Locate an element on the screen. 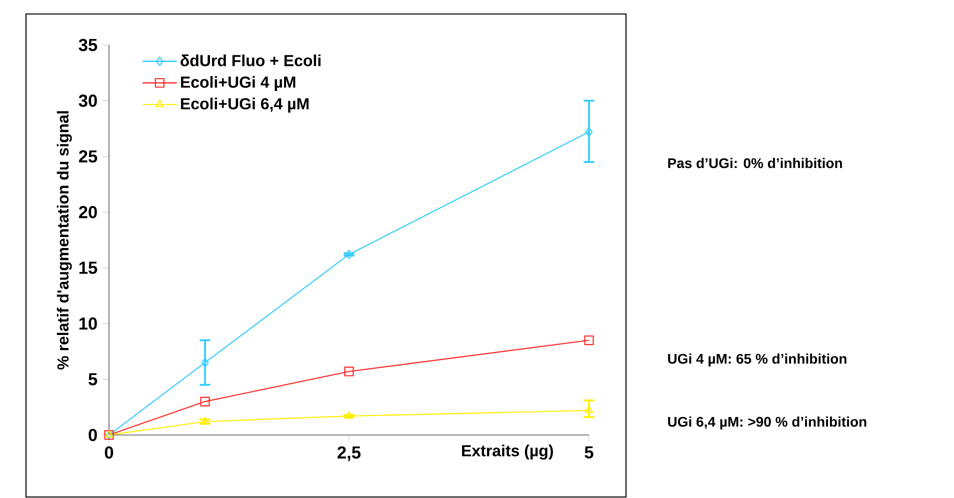 This screenshot has width=954, height=498. y-tick-label: 5 is located at coordinates (93, 379).